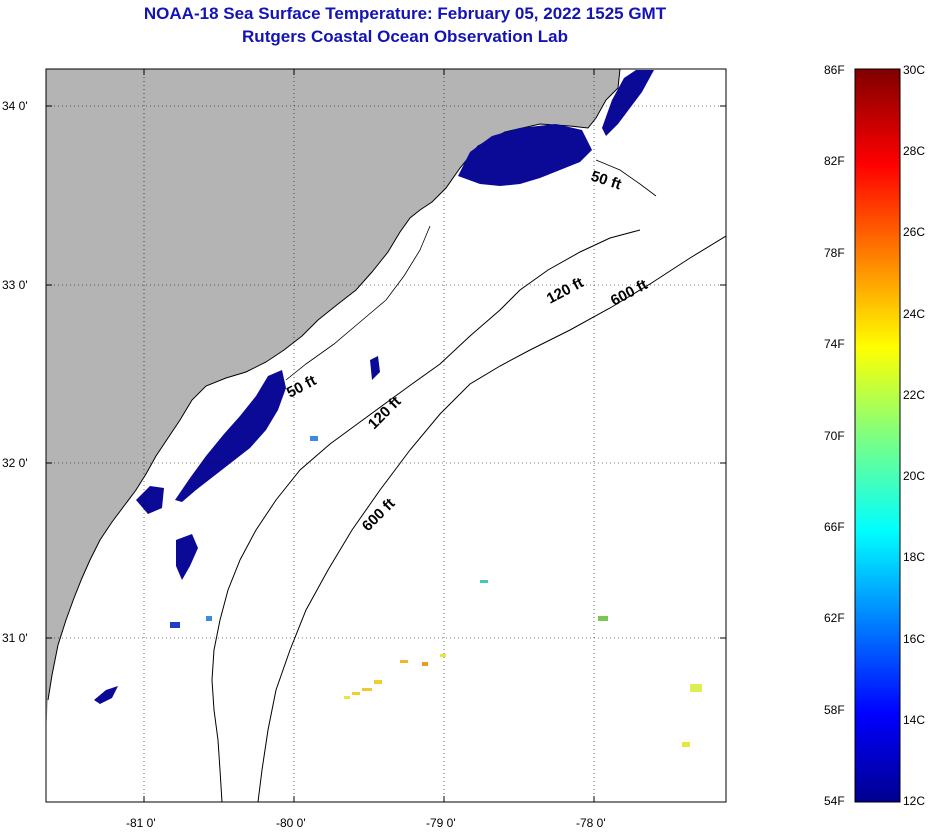 The image size is (936, 832). I want to click on cold-patch-south3, so click(106, 695).